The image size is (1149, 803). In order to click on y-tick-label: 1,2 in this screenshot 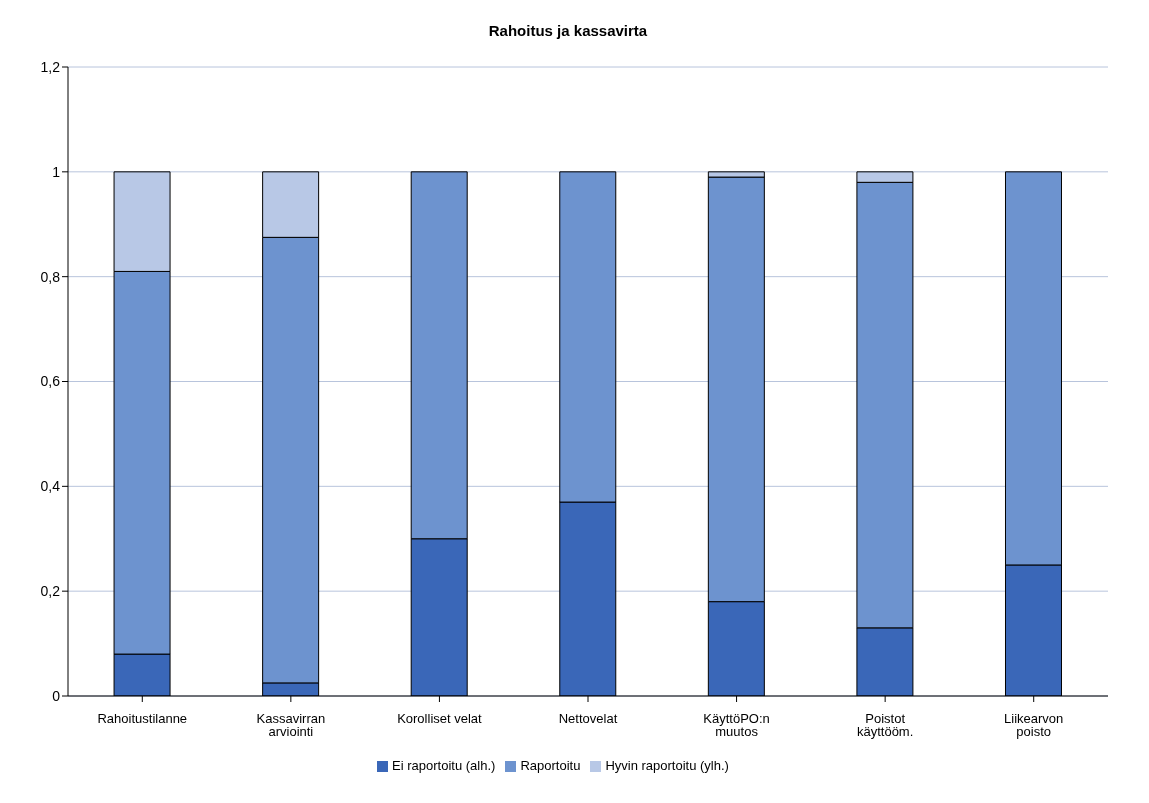, I will do `click(50, 66)`.